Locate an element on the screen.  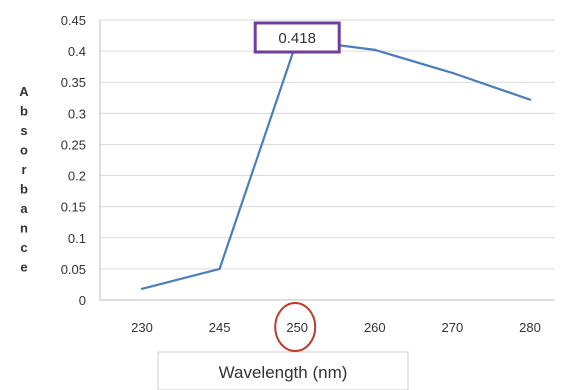
x-tick-label: 250 is located at coordinates (297, 327).